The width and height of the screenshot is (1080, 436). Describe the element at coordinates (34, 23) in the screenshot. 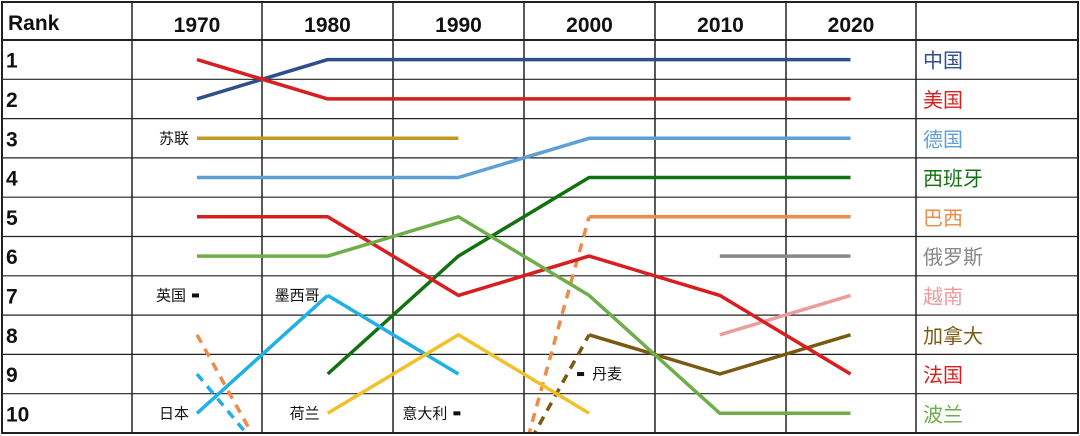

I see `corner-label: Rank` at that location.